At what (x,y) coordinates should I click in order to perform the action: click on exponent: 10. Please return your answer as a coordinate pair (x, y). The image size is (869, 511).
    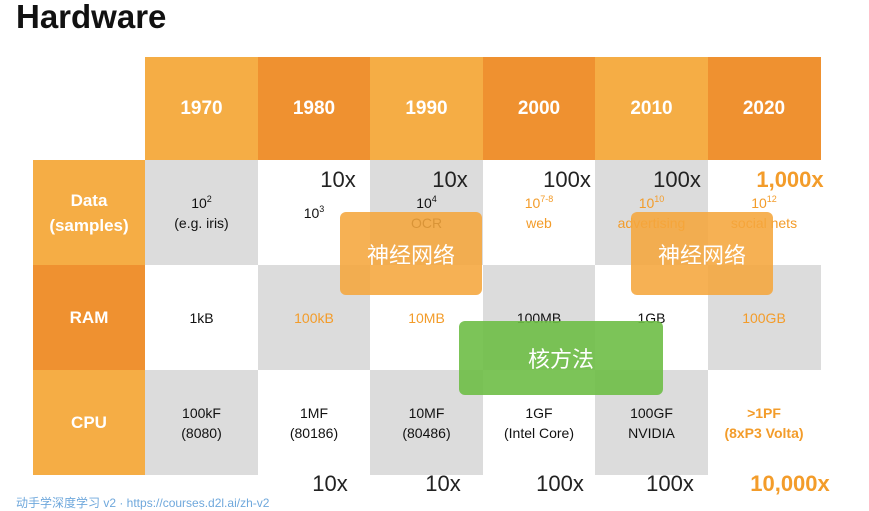
    Looking at the image, I should click on (659, 198).